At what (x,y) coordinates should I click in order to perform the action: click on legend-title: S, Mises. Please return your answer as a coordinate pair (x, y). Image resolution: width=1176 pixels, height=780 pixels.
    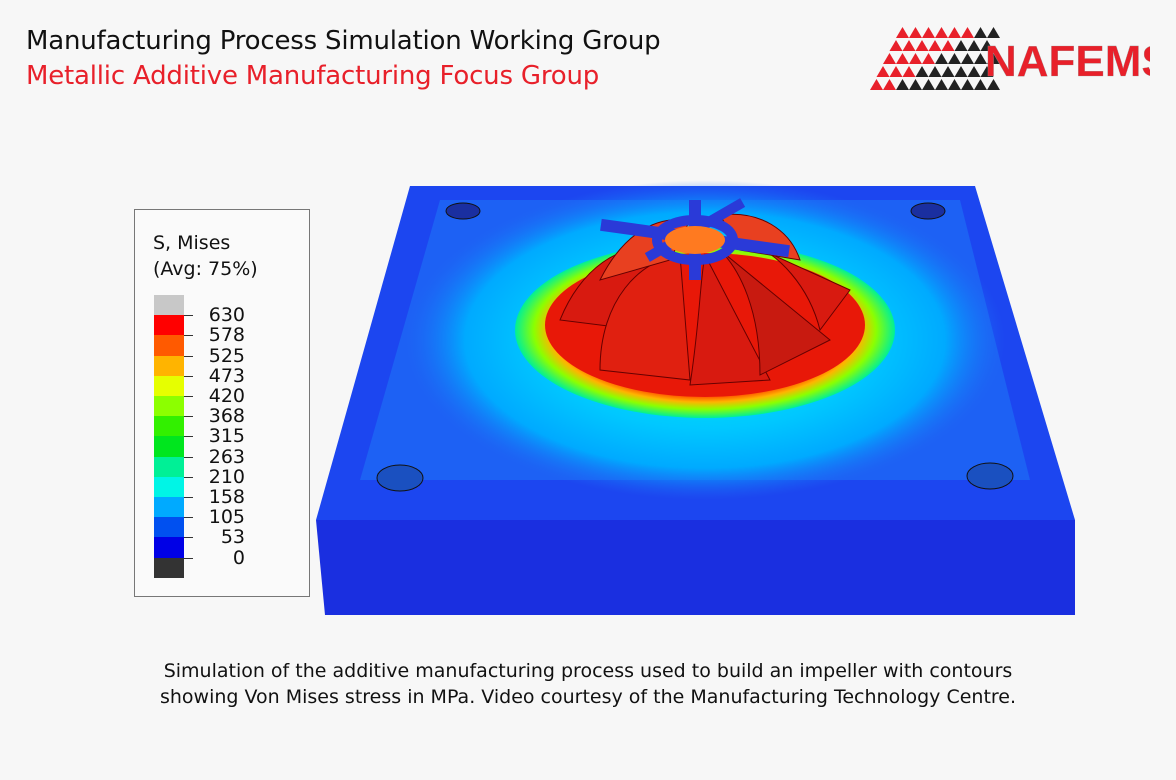
    Looking at the image, I should click on (192, 243).